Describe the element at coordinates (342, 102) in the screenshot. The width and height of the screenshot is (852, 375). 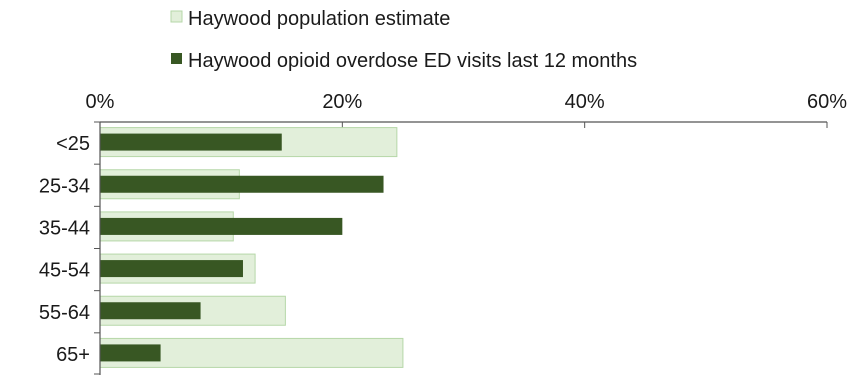
I see `x-tick-label: 20%` at that location.